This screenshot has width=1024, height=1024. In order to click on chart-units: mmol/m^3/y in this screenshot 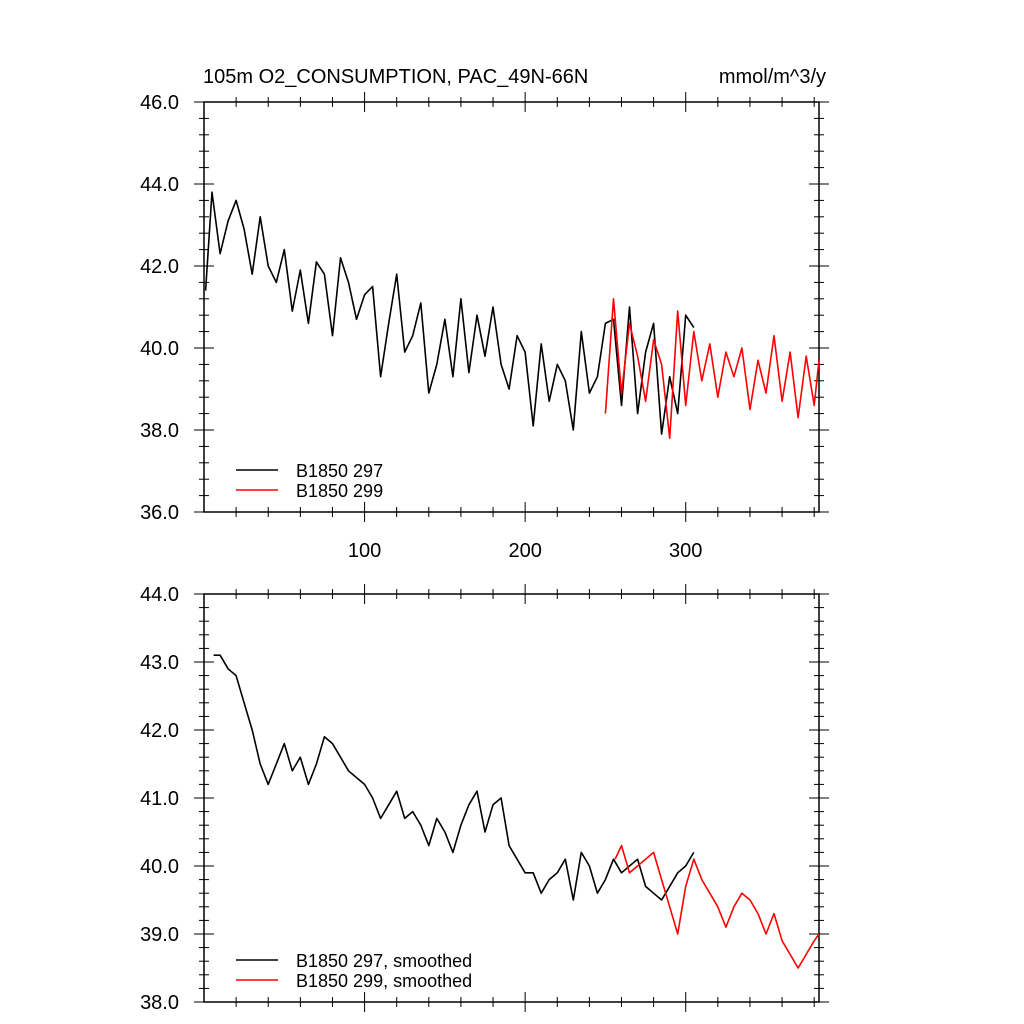, I will do `click(772, 77)`.